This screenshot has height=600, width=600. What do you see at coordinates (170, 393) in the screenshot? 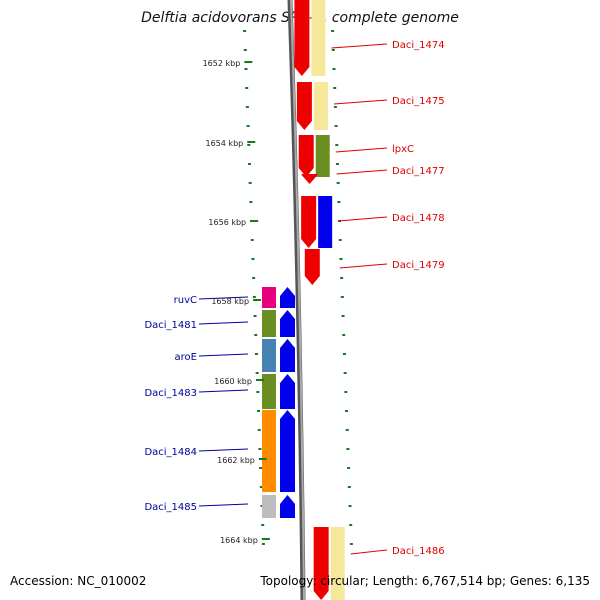
I see `gene-label-daci_1483: Daci_1483` at bounding box center [170, 393].